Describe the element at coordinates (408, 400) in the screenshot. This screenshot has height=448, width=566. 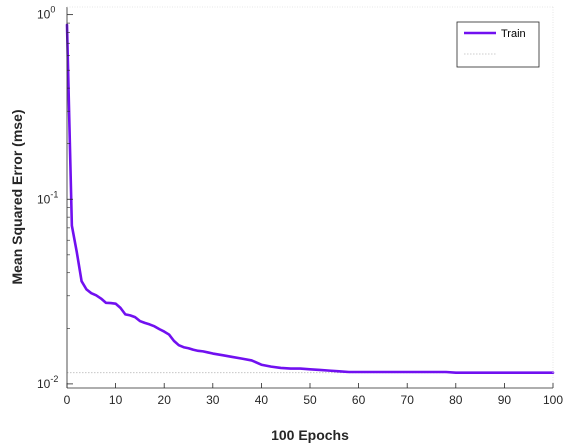
I see `x-tick-label-70: 70` at that location.